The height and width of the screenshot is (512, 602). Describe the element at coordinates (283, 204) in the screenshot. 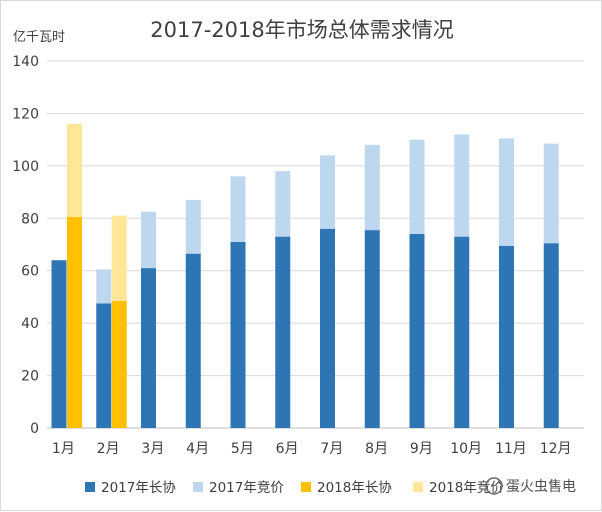

I see `bar-2017年竞价-6月` at that location.